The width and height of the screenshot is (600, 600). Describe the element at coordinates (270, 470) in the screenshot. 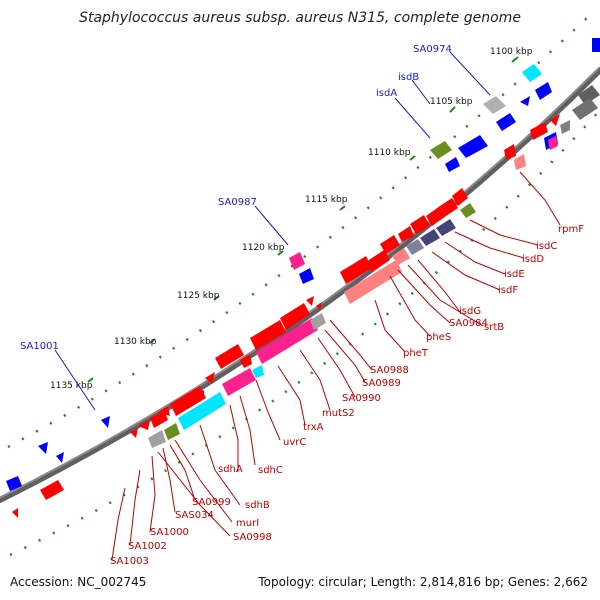

I see `gene-label: sdhC` at that location.